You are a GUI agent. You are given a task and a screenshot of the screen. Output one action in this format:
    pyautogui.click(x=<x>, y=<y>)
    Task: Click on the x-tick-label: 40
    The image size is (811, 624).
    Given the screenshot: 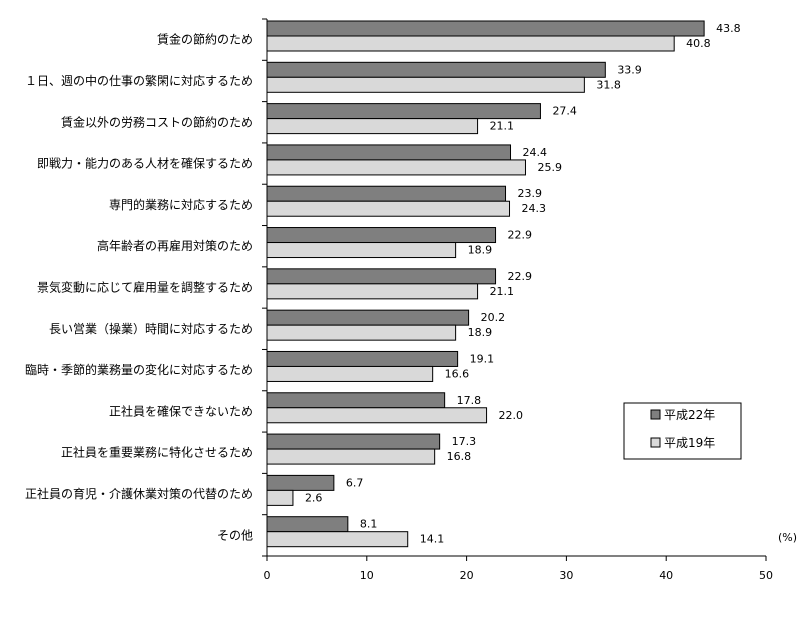 What is the action you would take?
    pyautogui.click(x=666, y=575)
    